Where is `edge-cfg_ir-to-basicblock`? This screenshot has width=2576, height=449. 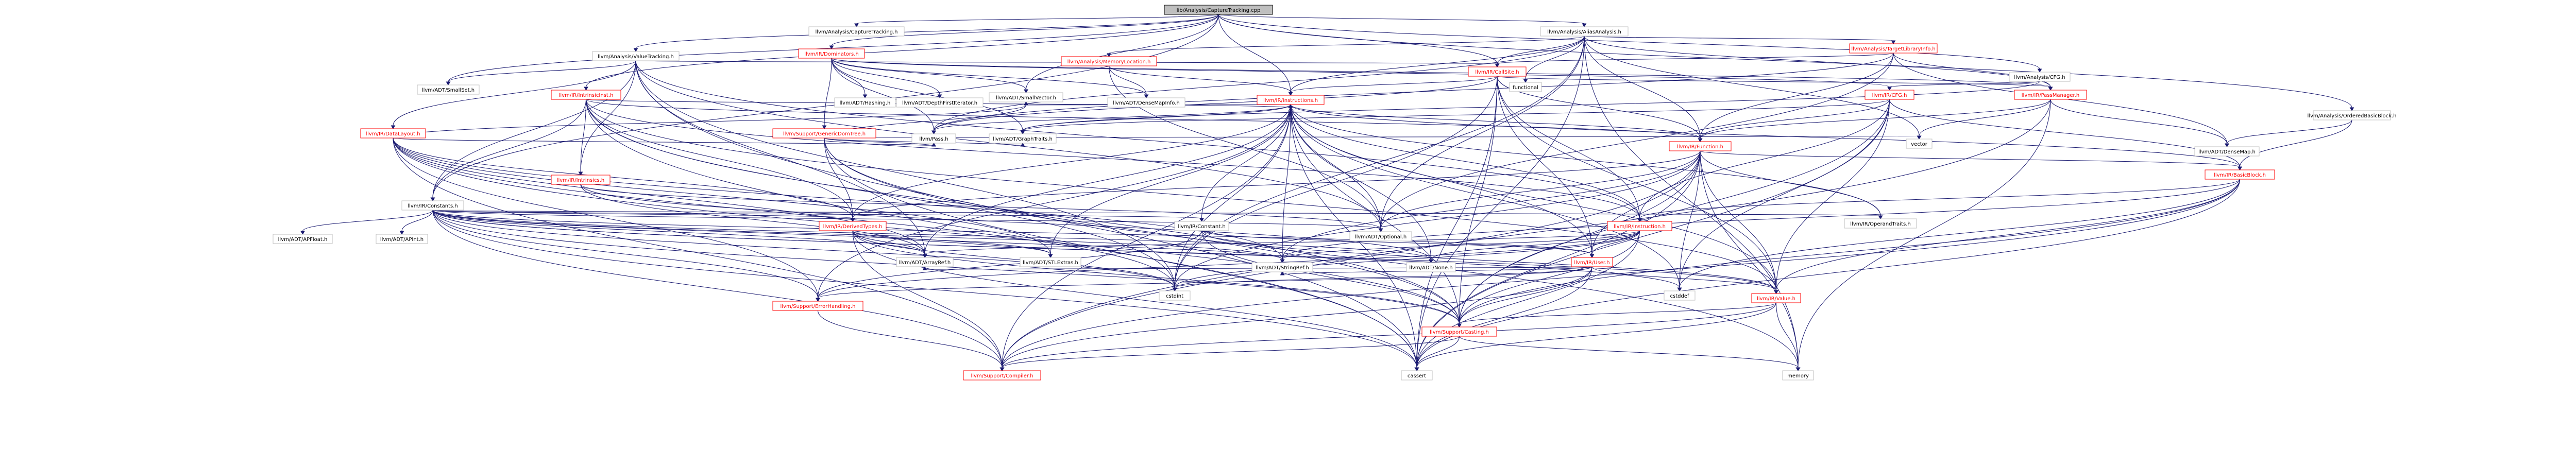 edge-cfg_ir-to-basicblock is located at coordinates (2065, 134).